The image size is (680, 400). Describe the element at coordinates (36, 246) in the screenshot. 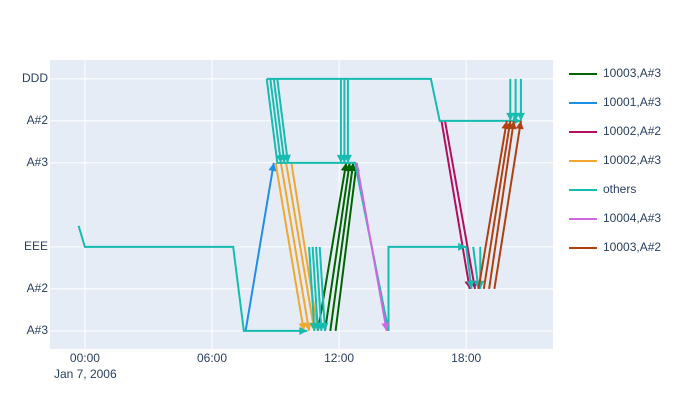

I see `y-tick-label: EEE` at that location.